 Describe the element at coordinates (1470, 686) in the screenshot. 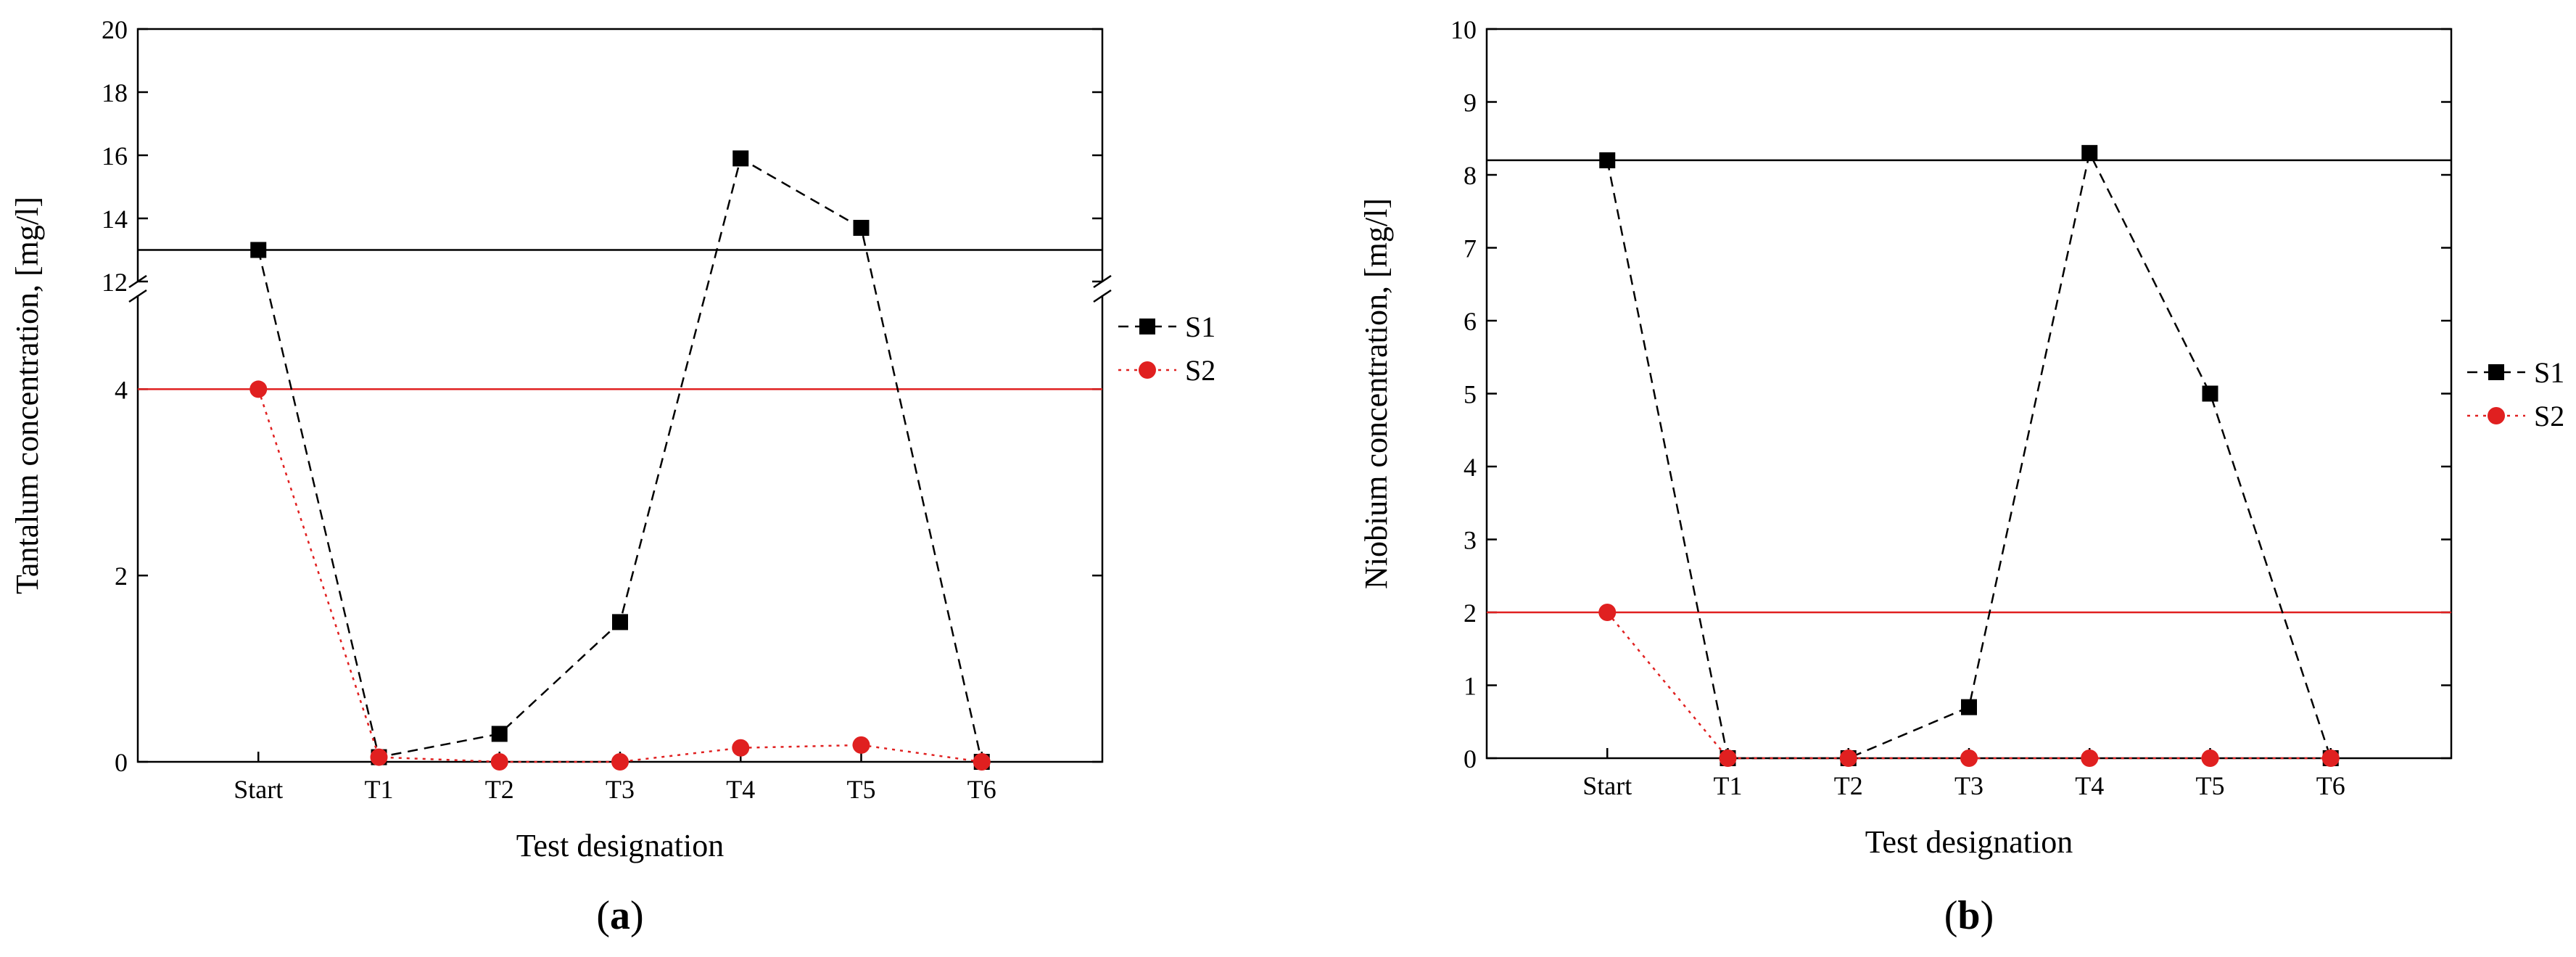

I see `y-tick-label: 1` at that location.